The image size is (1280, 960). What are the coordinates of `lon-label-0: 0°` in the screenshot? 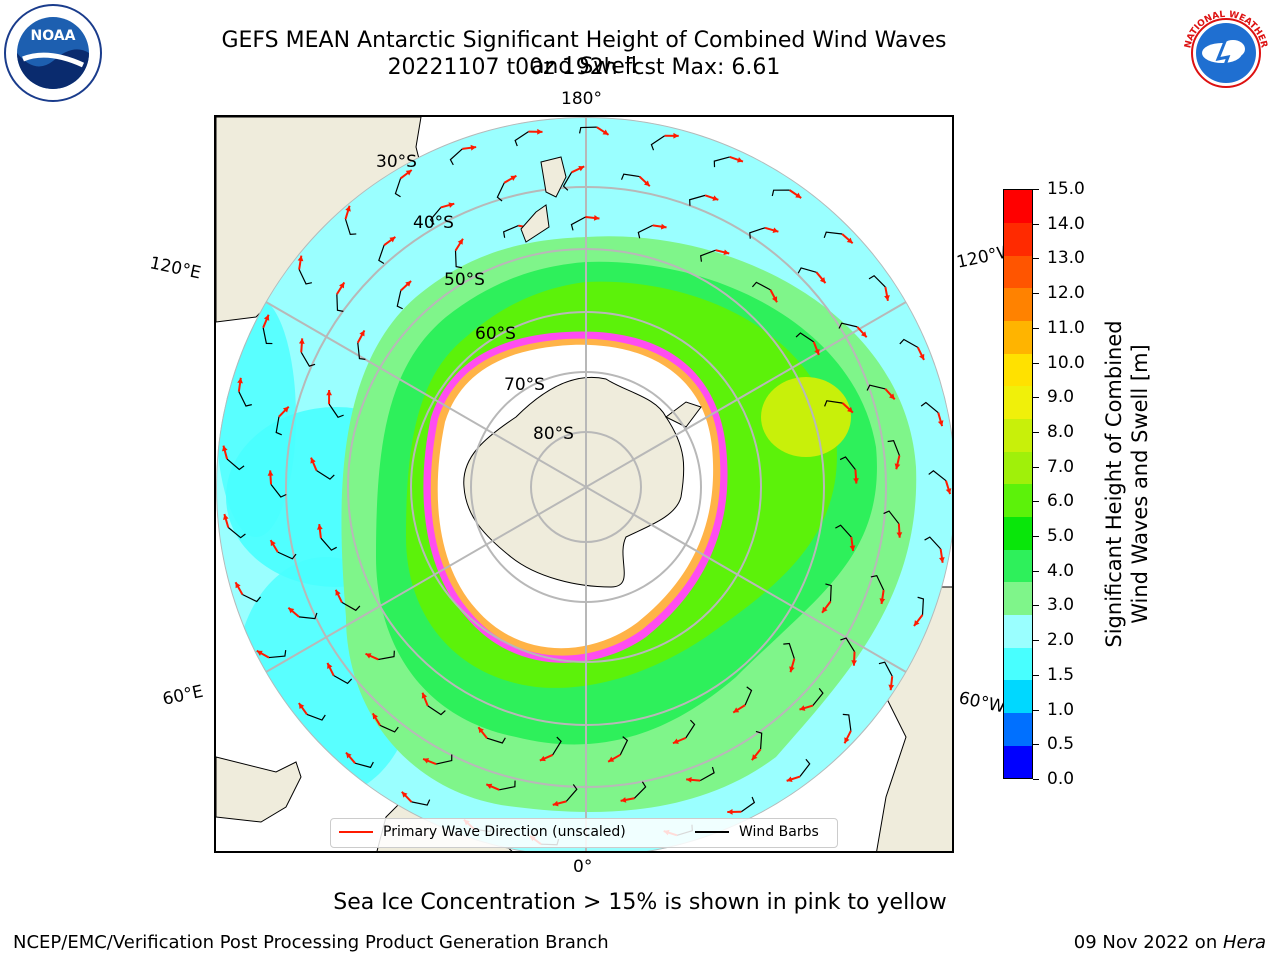 It's located at (583, 867).